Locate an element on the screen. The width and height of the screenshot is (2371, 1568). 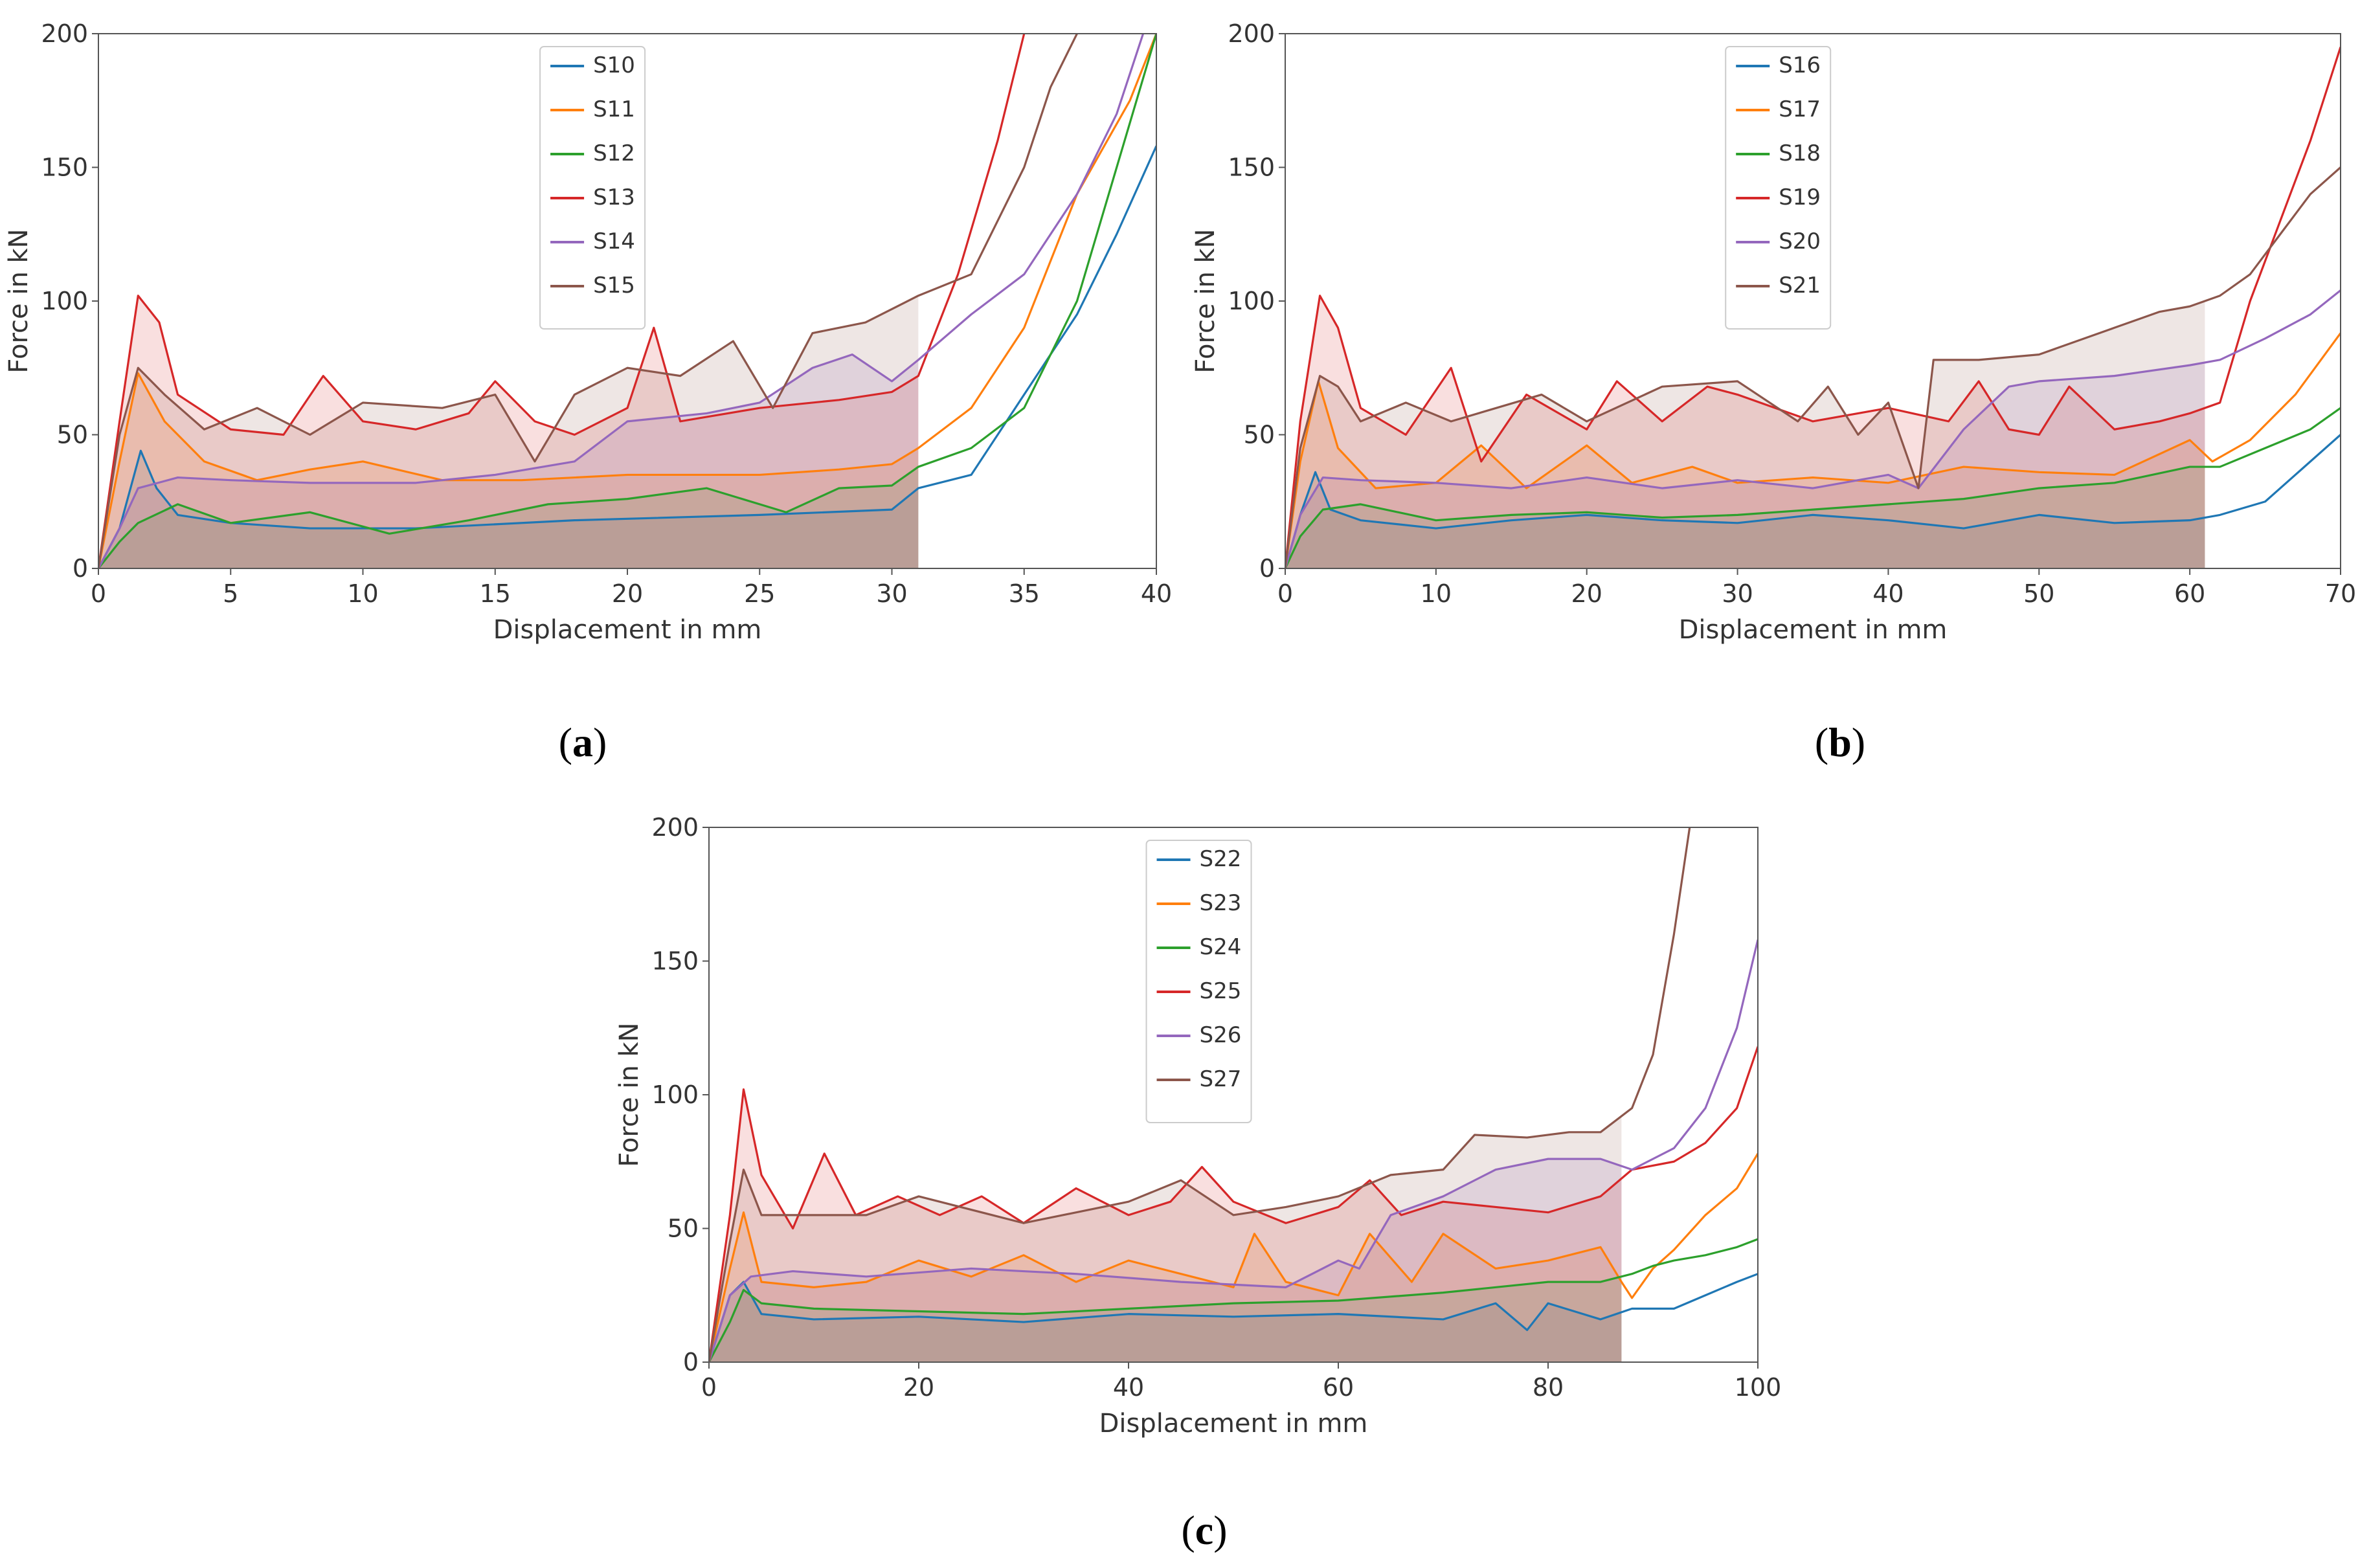
fill-s10 is located at coordinates (509, 510).